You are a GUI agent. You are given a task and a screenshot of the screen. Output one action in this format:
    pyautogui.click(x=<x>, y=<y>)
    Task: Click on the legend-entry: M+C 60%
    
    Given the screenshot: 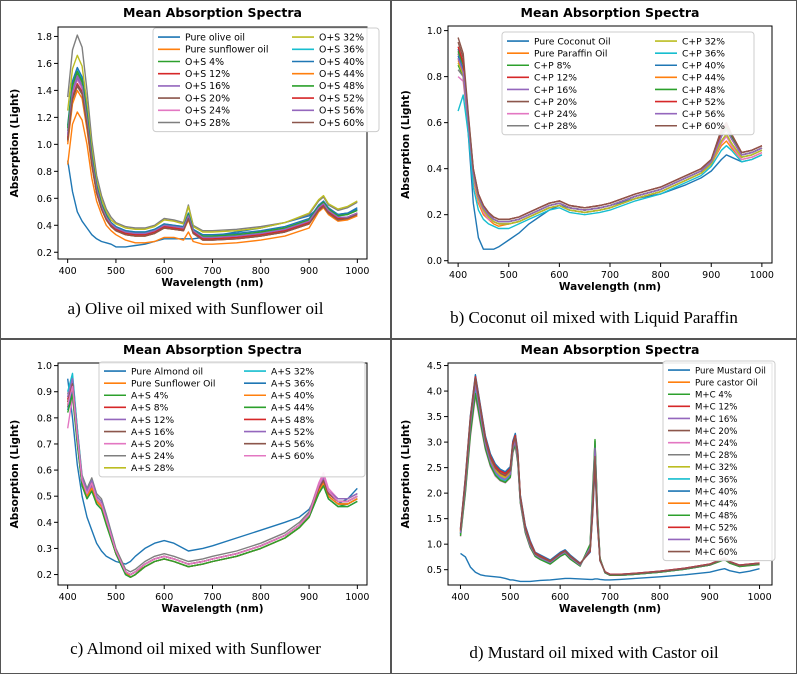 What is the action you would take?
    pyautogui.click(x=716, y=553)
    